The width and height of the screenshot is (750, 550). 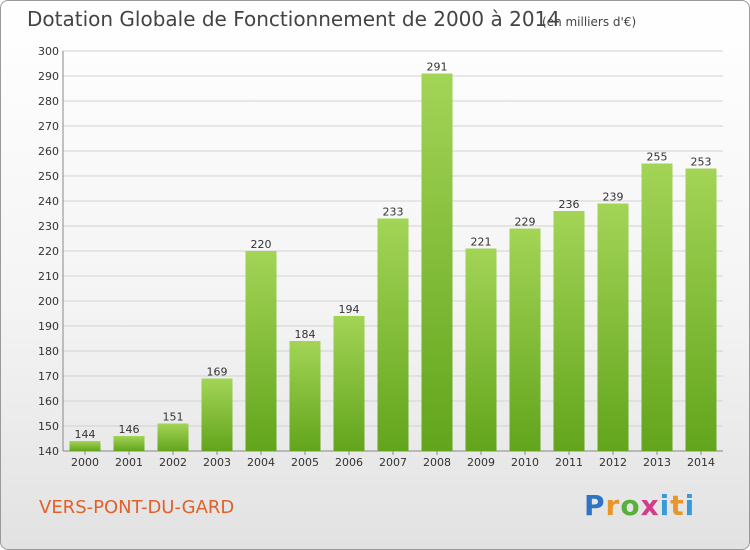 I want to click on x-tick-label: 2009, so click(x=481, y=462).